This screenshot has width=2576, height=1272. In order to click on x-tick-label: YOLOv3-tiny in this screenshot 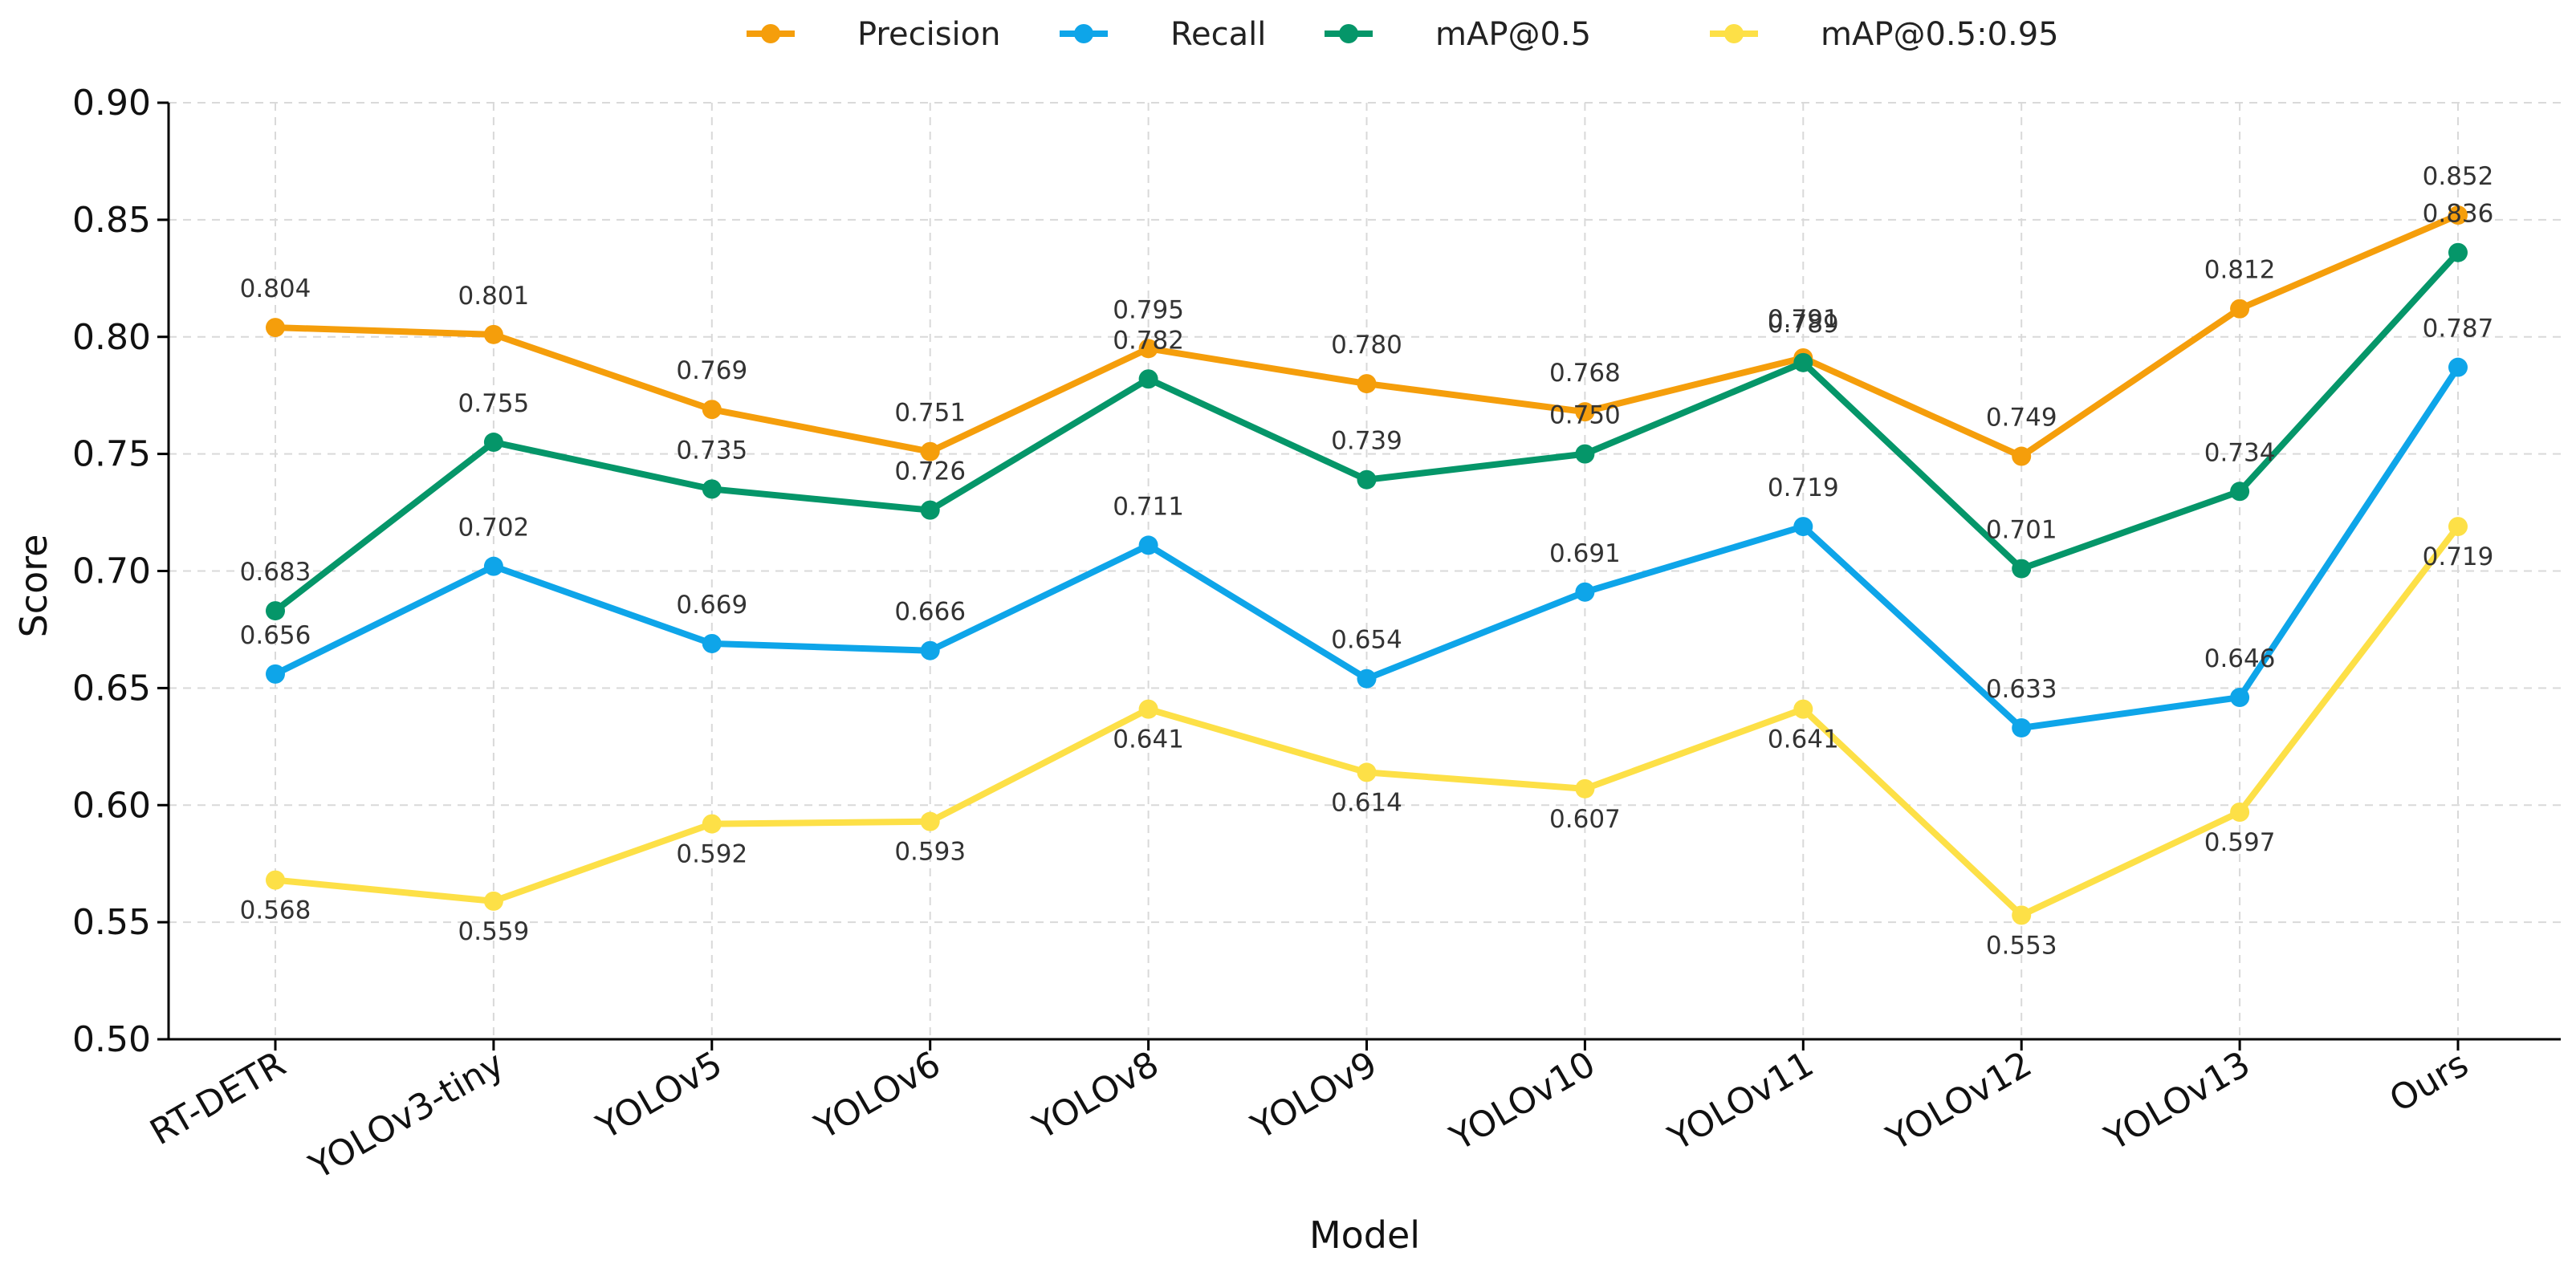, I will do `click(406, 1115)`.